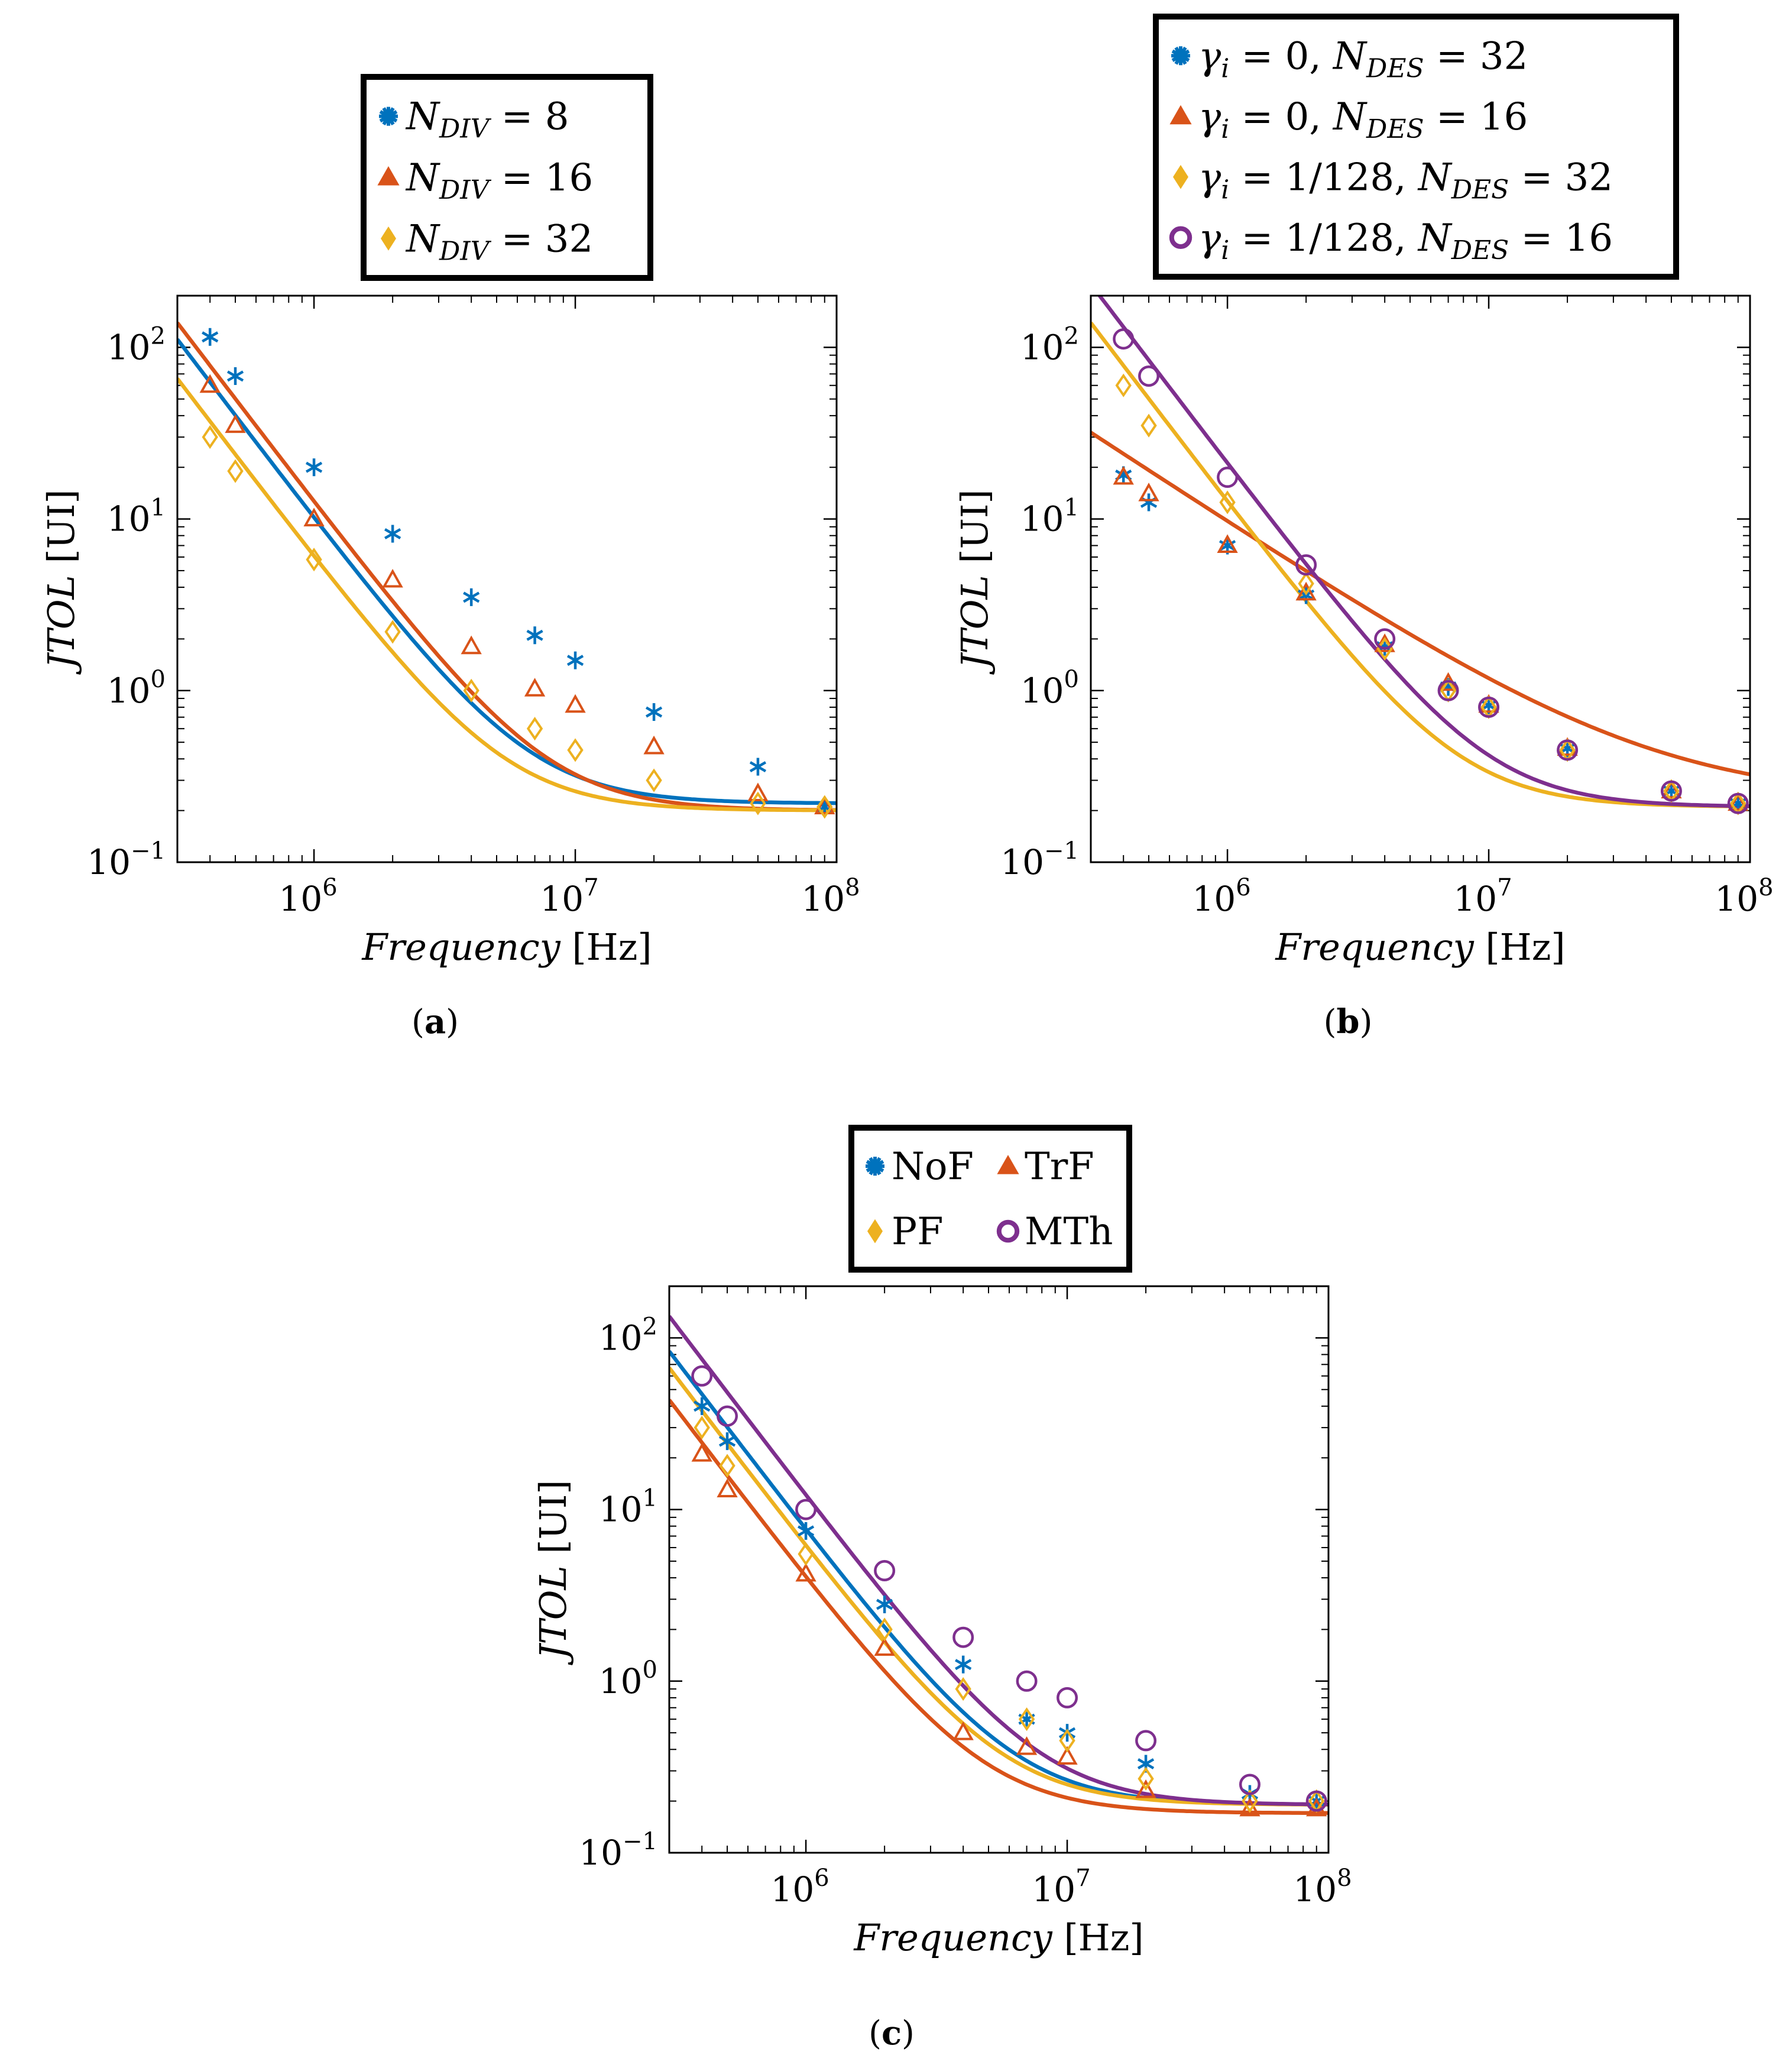  I want to click on legend-label: MTh, so click(1069, 1232).